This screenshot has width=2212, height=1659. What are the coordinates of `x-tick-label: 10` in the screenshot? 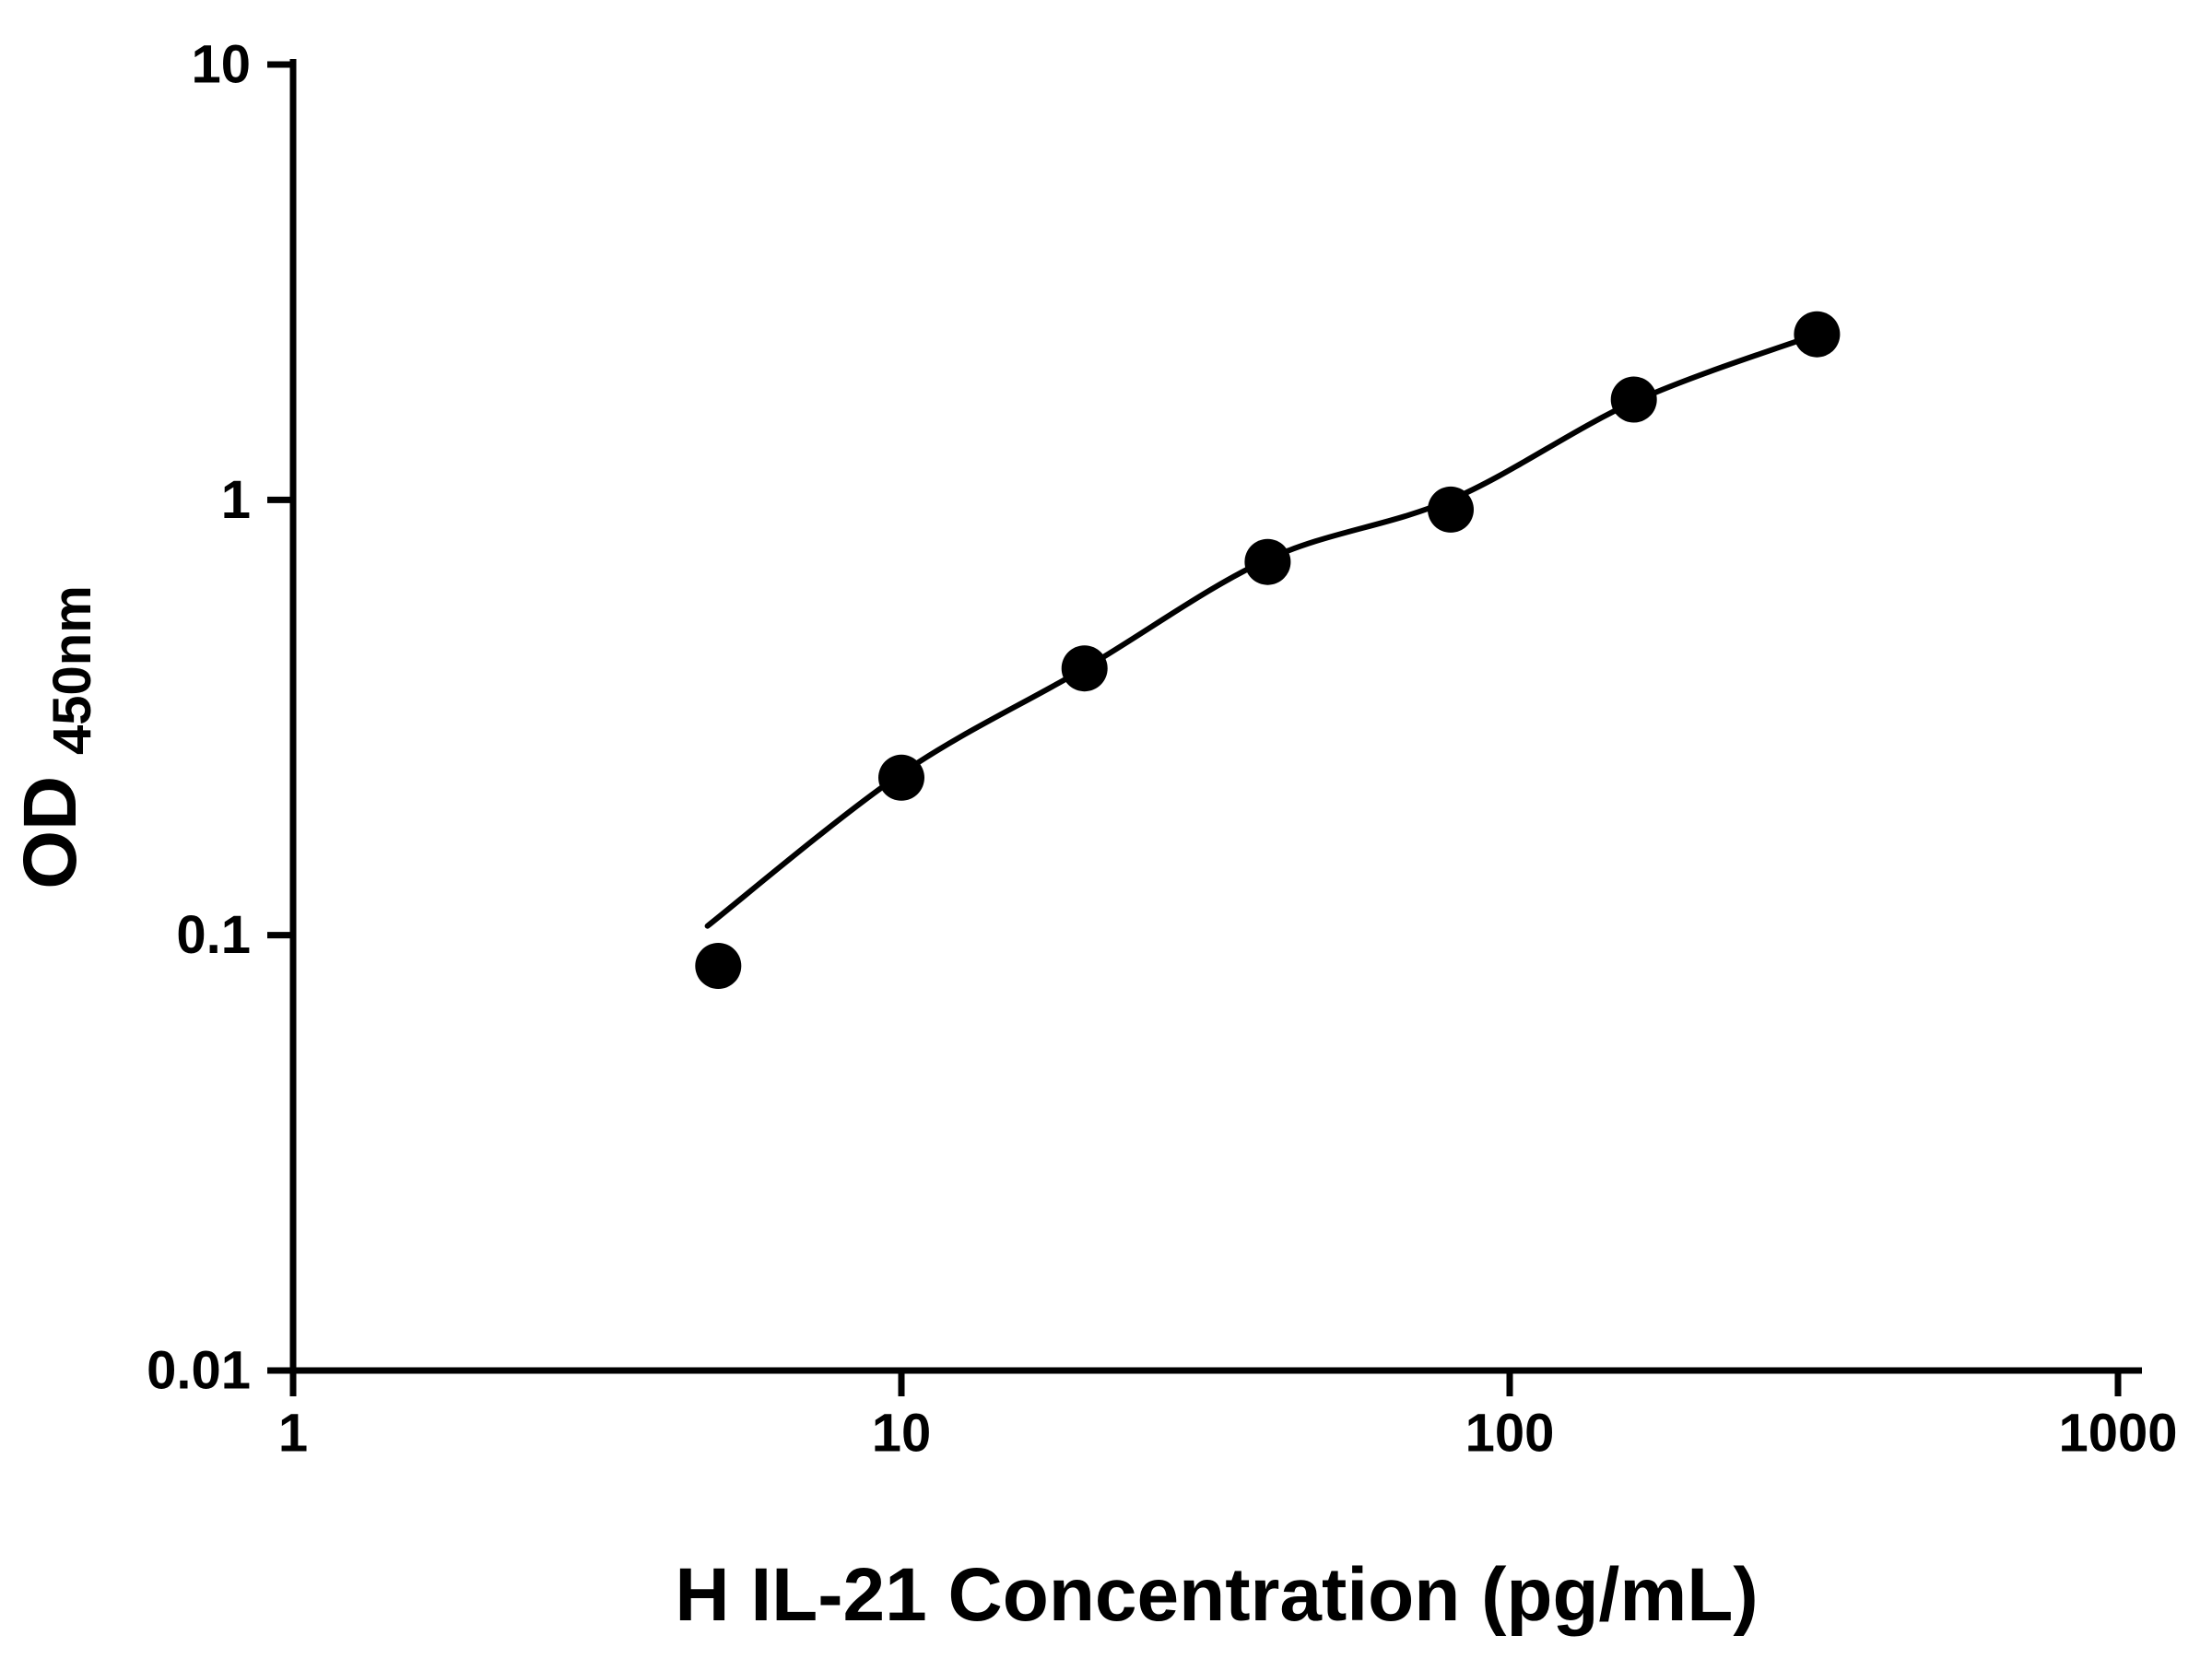 It's located at (902, 1434).